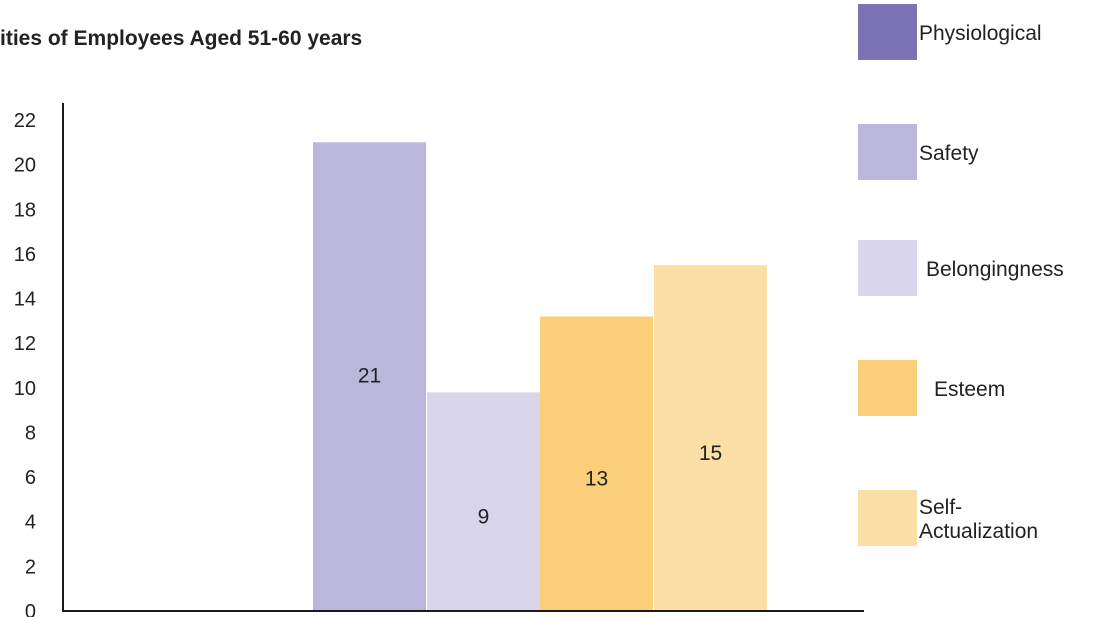  Describe the element at coordinates (25, 363) in the screenshot. I see `y-axis-ticks: 0 2 4 6 8 10 12 14 16 18 20 22` at that location.